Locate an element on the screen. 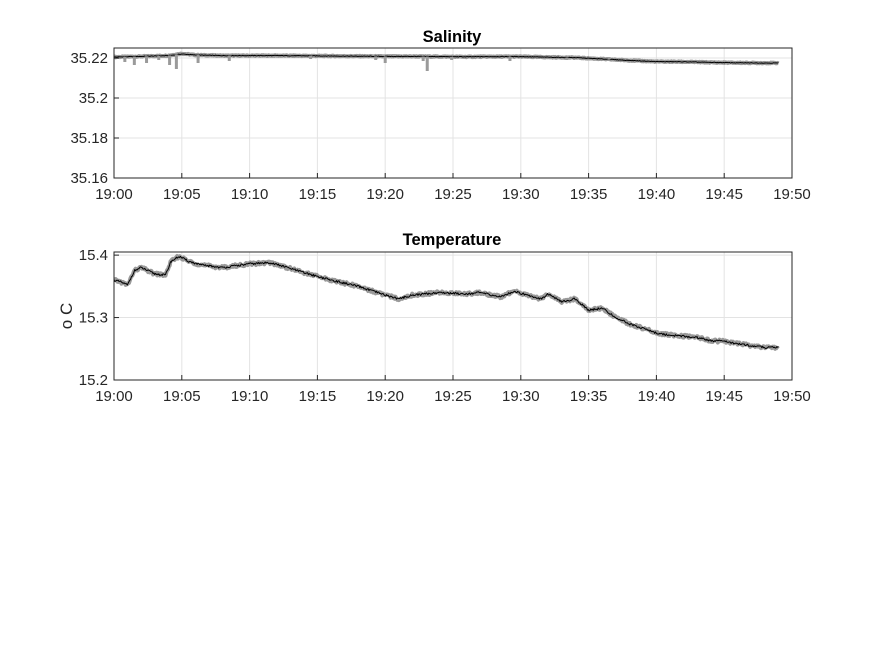 This screenshot has height=656, width=875. temperature-x-tick-label: 19:35 is located at coordinates (589, 396).